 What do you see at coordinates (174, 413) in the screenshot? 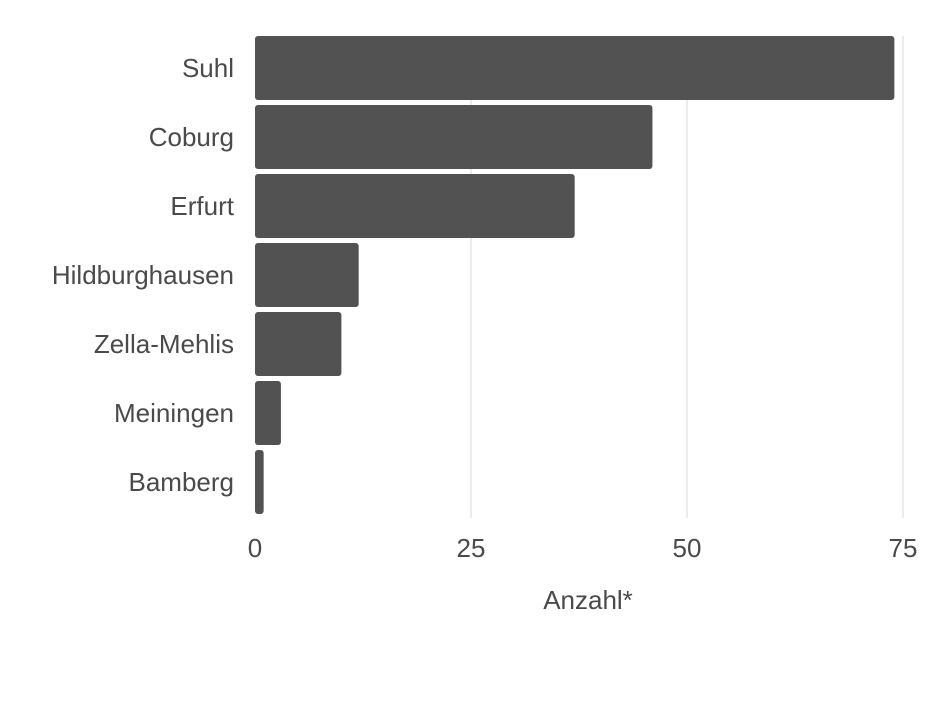
I see `category-label-meiningen: Meiningen` at bounding box center [174, 413].